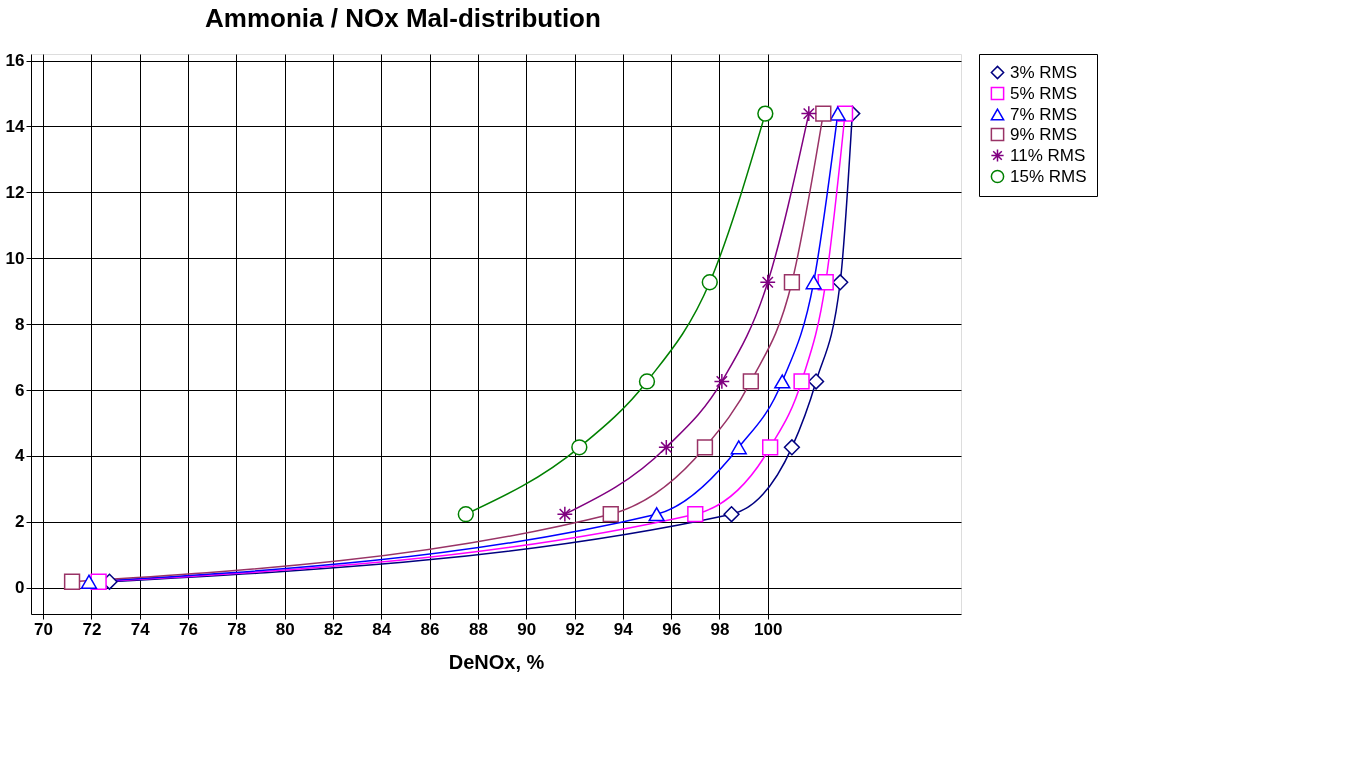 The width and height of the screenshot is (1359, 762). I want to click on legend-label: 15% RMS, so click(1048, 176).